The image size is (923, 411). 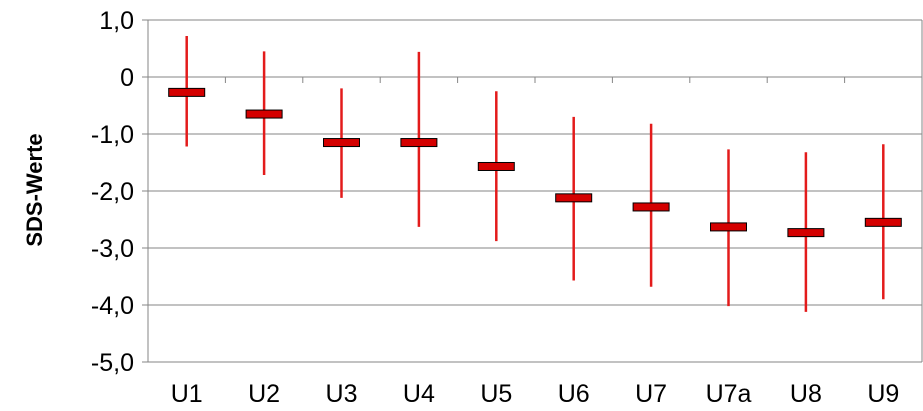 What do you see at coordinates (112, 249) in the screenshot?
I see `y-tick-label: -3,0` at bounding box center [112, 249].